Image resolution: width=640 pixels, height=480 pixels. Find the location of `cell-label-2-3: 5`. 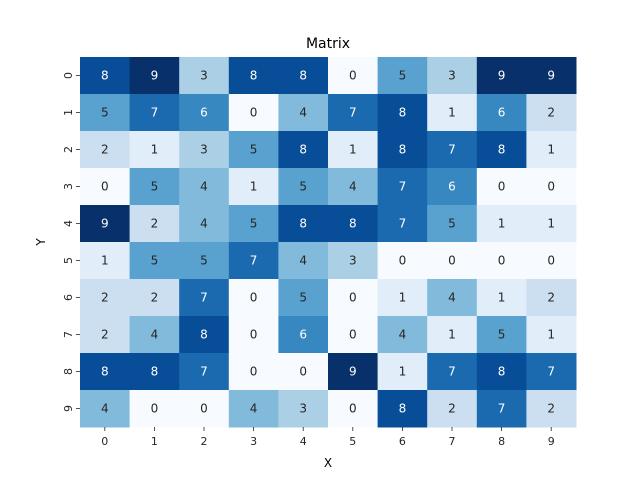

cell-label-2-3: 5 is located at coordinates (254, 150).